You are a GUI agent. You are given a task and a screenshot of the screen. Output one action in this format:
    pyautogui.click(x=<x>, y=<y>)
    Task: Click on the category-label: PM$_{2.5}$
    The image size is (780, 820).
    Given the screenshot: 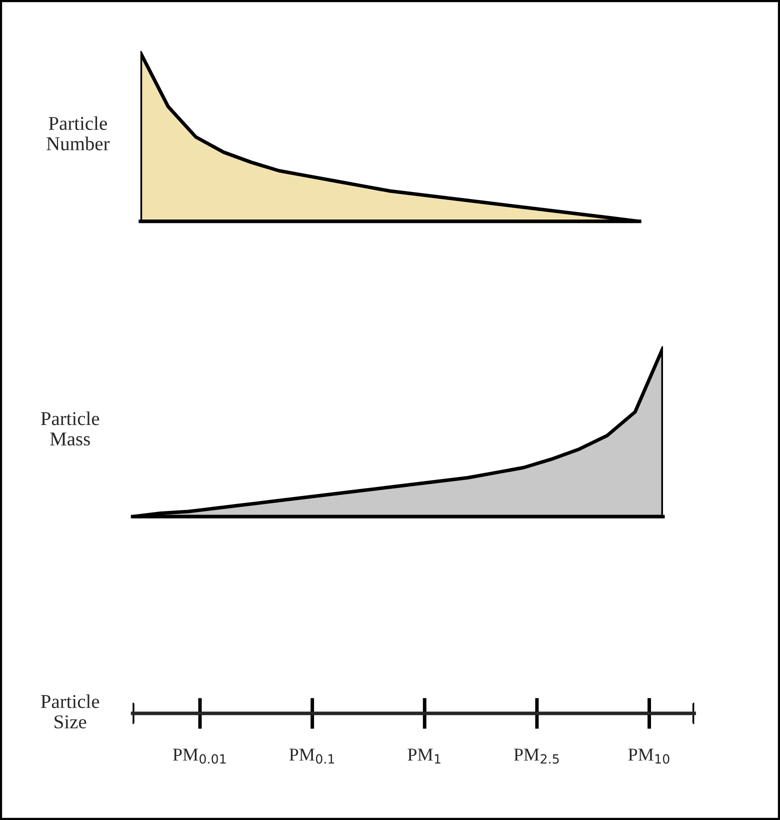 What is the action you would take?
    pyautogui.click(x=536, y=756)
    